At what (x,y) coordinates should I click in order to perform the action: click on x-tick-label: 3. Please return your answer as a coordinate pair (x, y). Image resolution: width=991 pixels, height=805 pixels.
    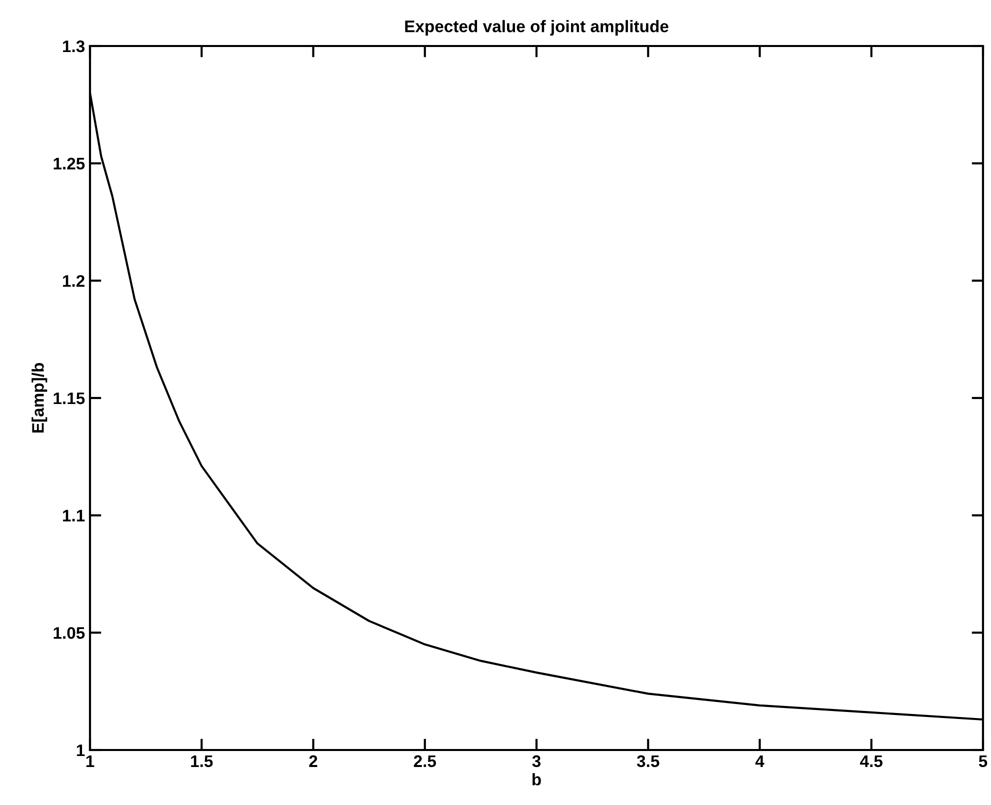
    Looking at the image, I should click on (536, 761).